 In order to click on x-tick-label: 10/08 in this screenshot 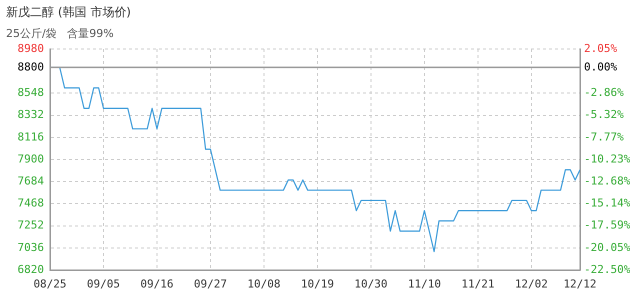, I will do `click(264, 283)`.